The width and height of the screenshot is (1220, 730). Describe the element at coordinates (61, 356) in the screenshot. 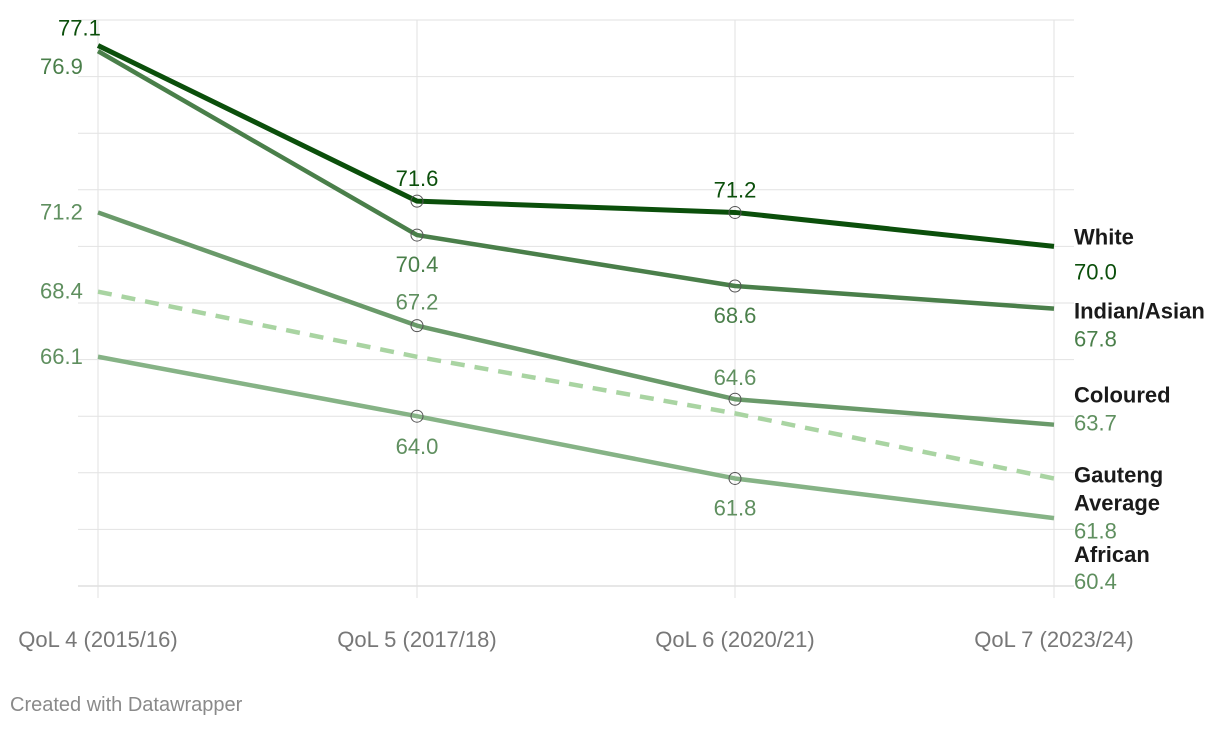

I see `value-label-african: 66.1` at that location.